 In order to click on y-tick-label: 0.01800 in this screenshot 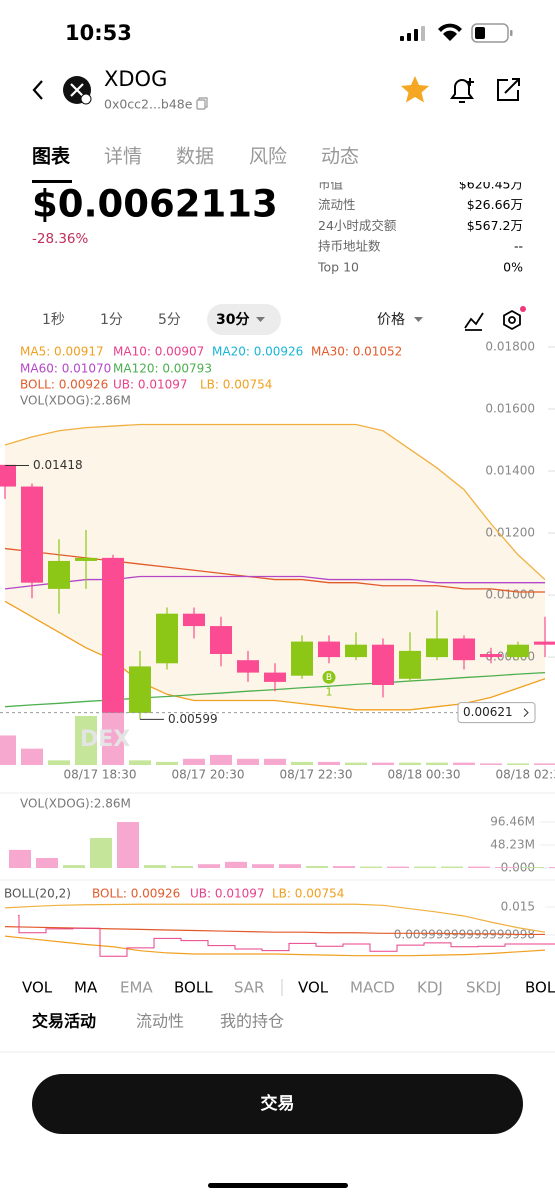, I will do `click(510, 347)`.